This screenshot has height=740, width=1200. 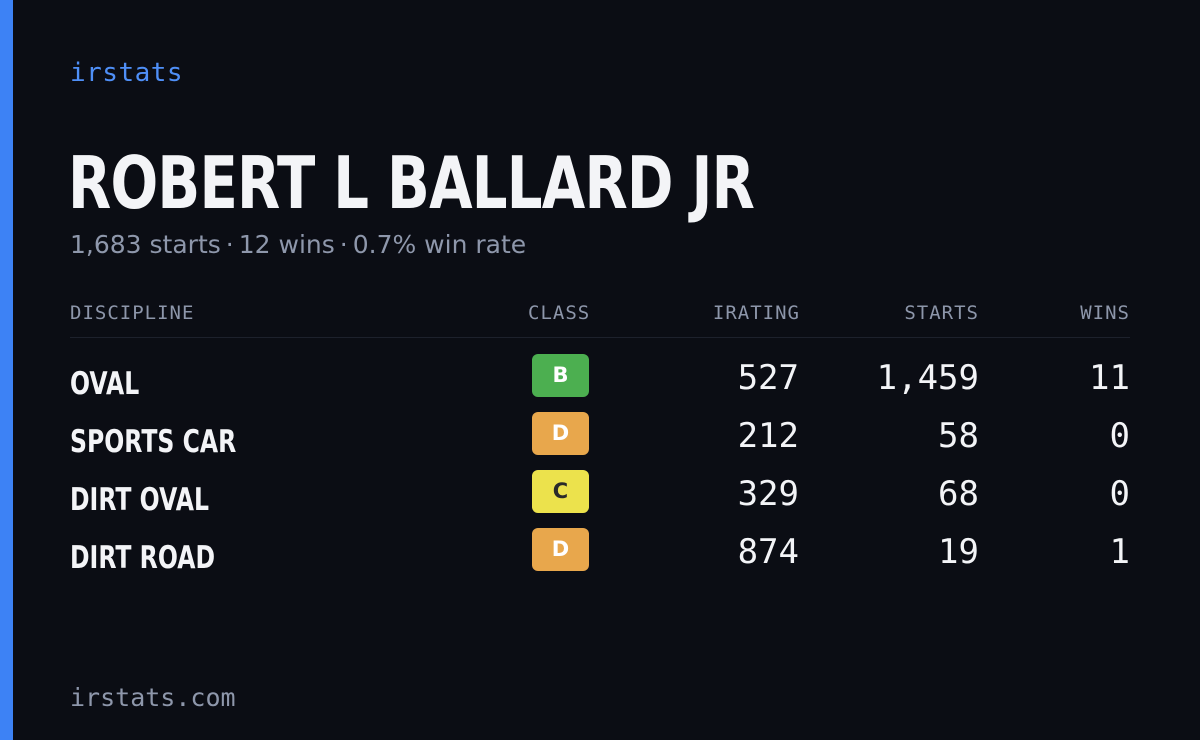 What do you see at coordinates (600, 441) in the screenshot?
I see `table-row: SPORTS CAR D 212 58 0` at bounding box center [600, 441].